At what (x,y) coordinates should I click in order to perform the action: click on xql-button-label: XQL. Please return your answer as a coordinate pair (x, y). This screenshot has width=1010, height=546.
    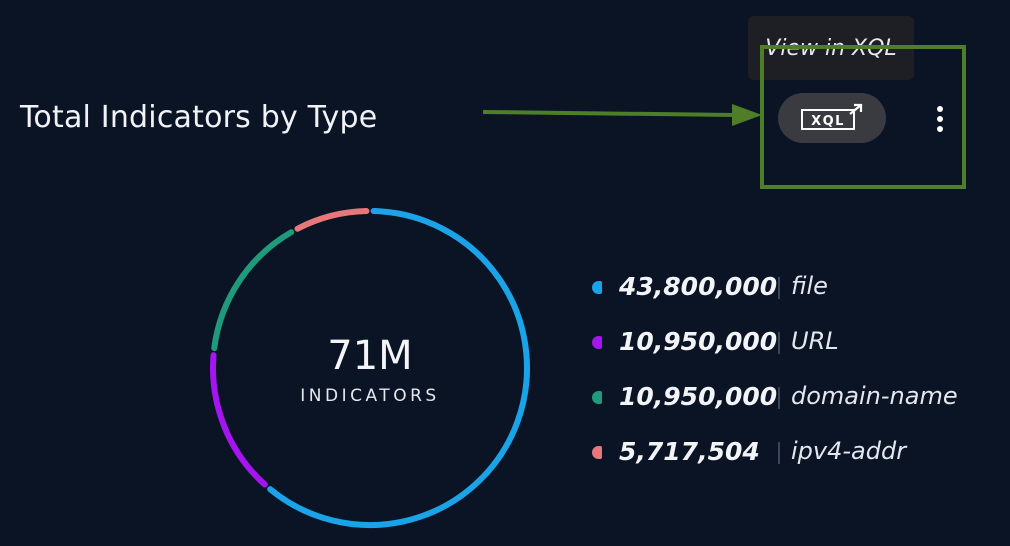
    Looking at the image, I should click on (828, 121).